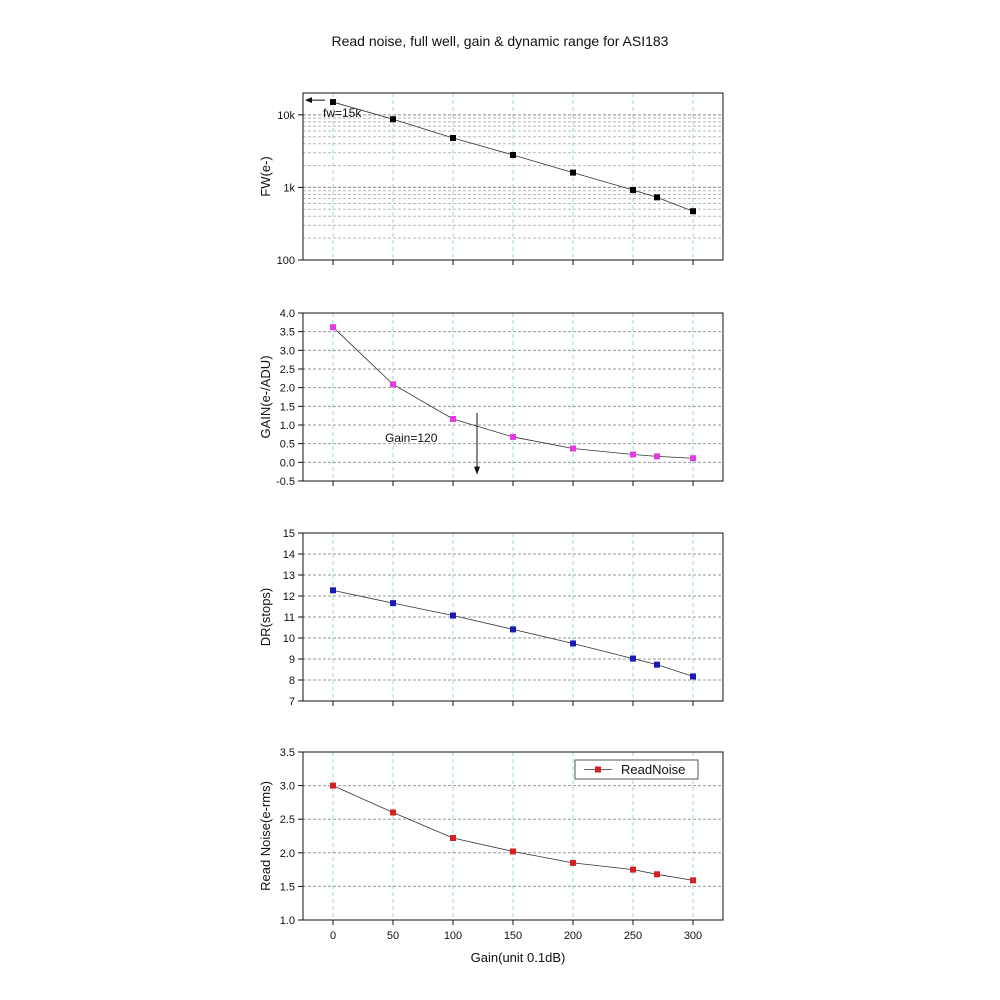  Describe the element at coordinates (693, 936) in the screenshot. I see `x-tick-label: 300` at that location.